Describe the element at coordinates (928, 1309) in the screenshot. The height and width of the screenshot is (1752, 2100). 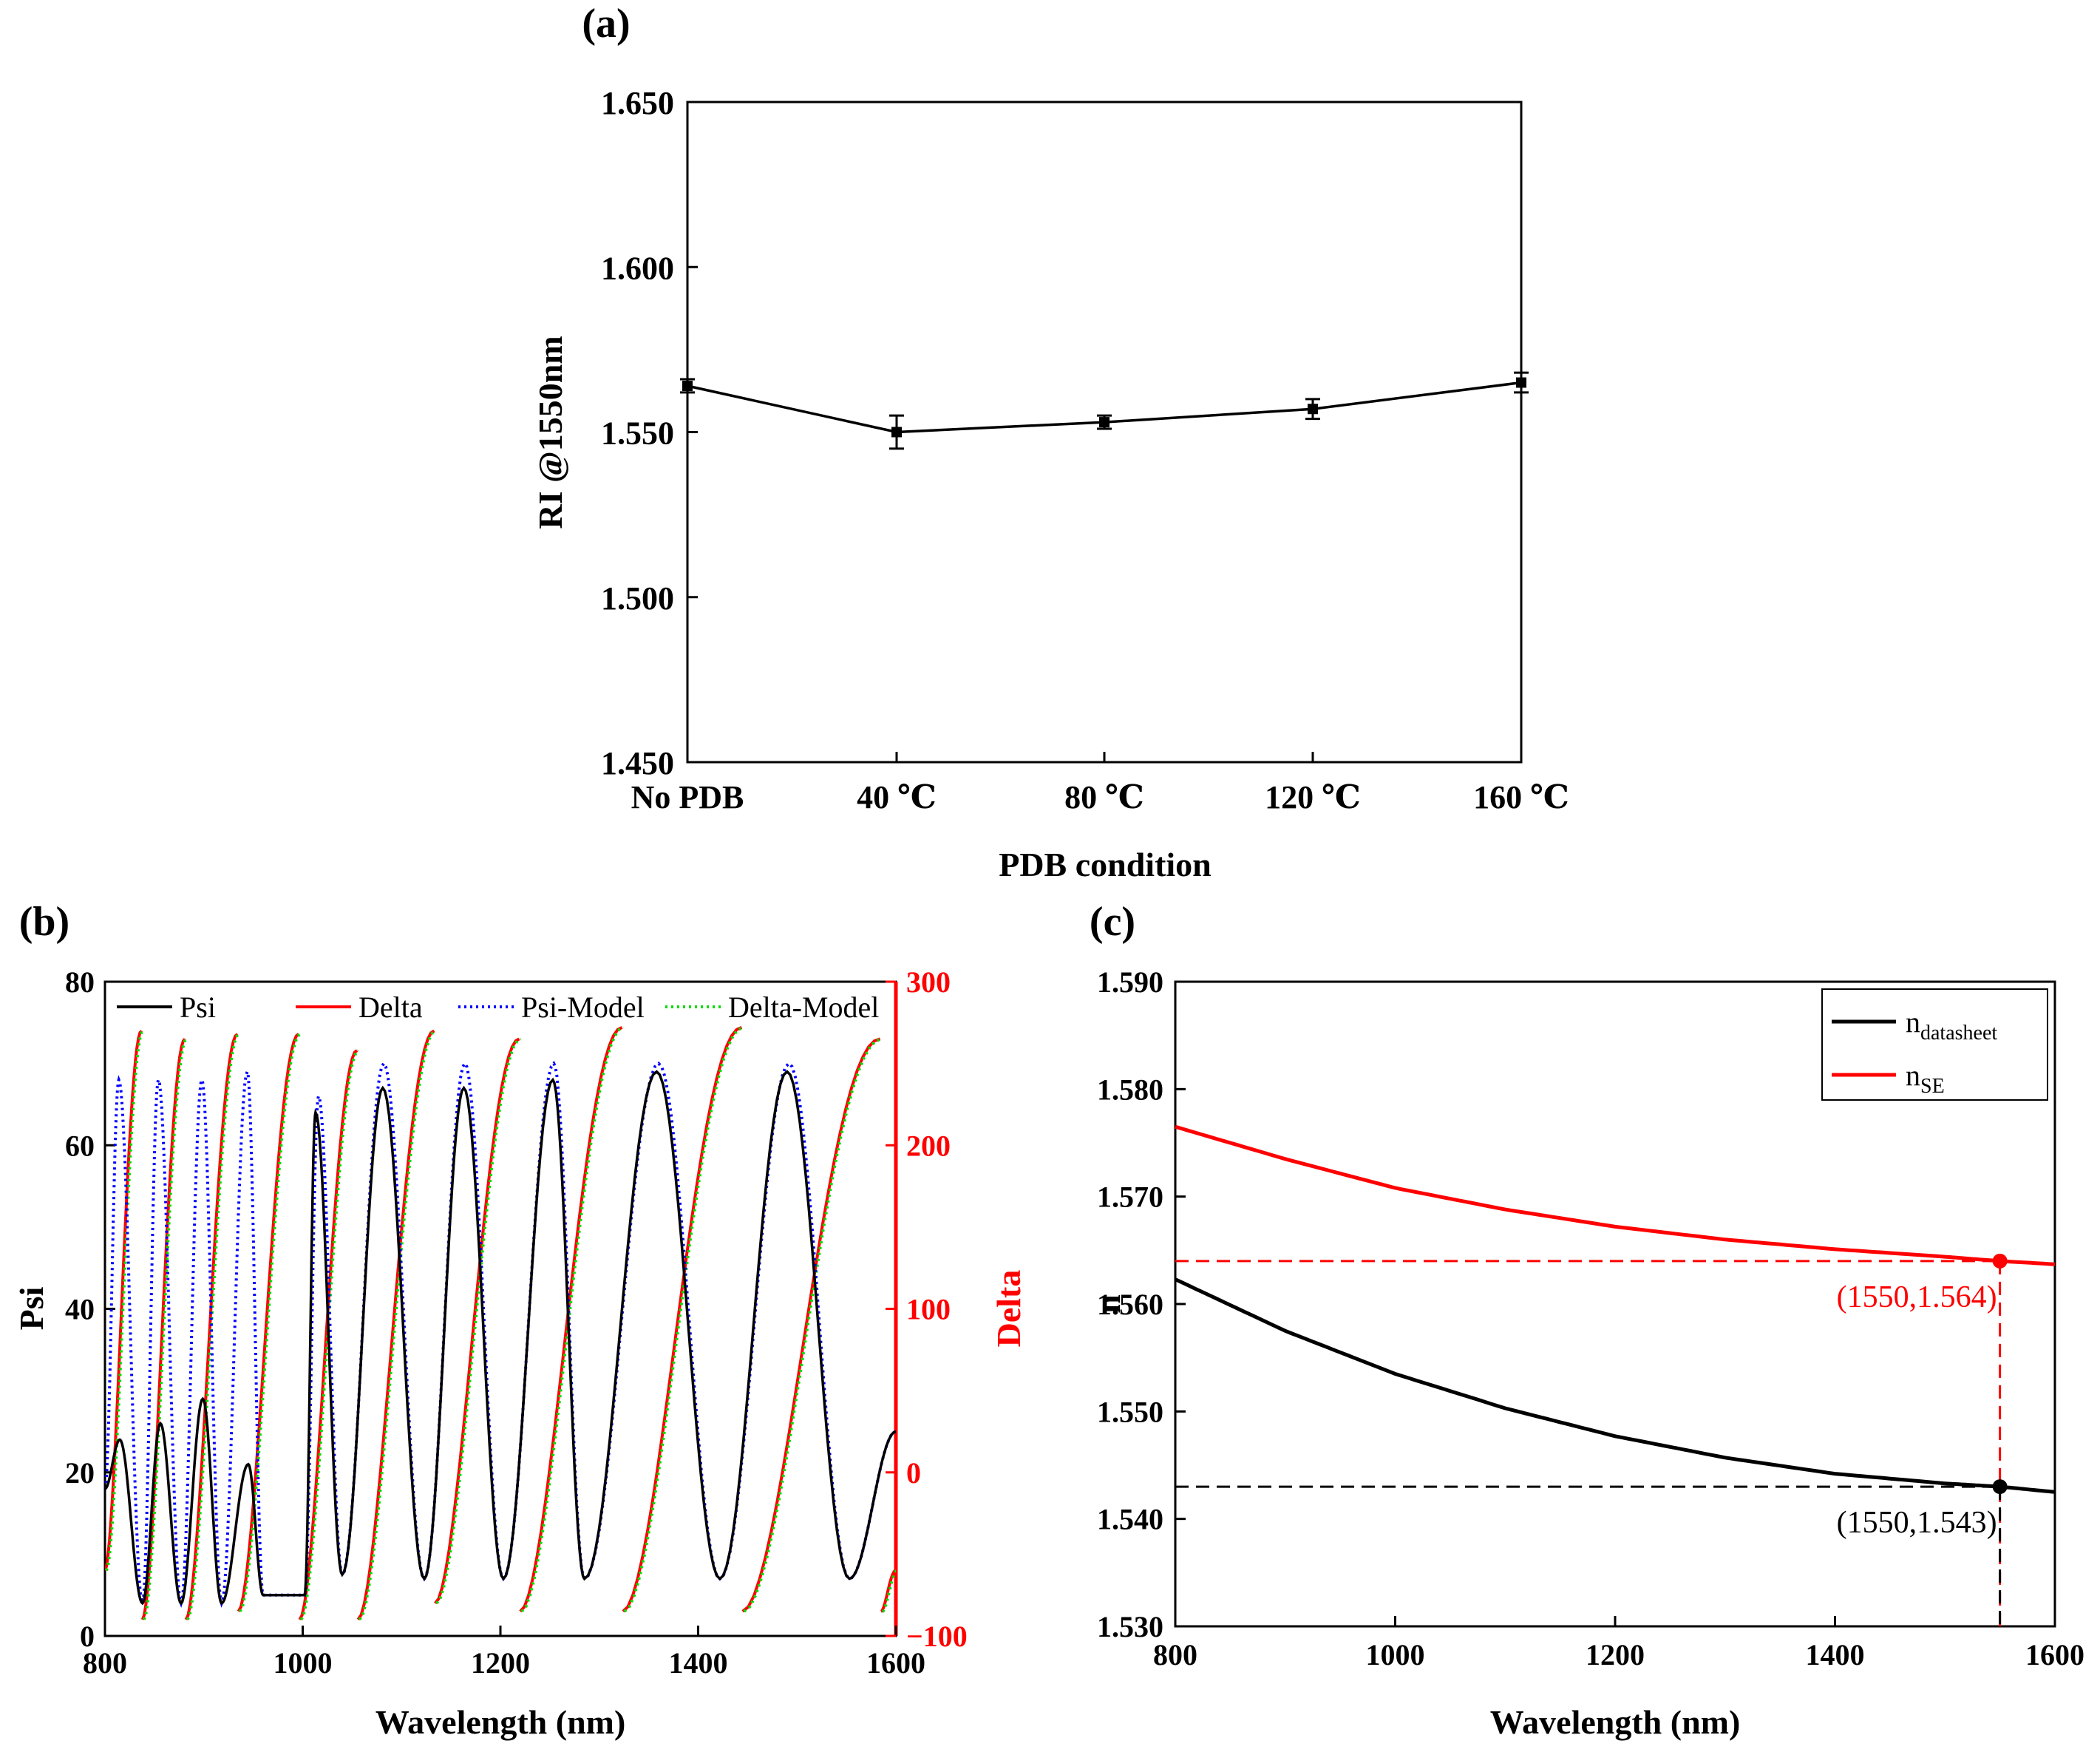
I see `panel-b-right-tick-label: 100` at that location.